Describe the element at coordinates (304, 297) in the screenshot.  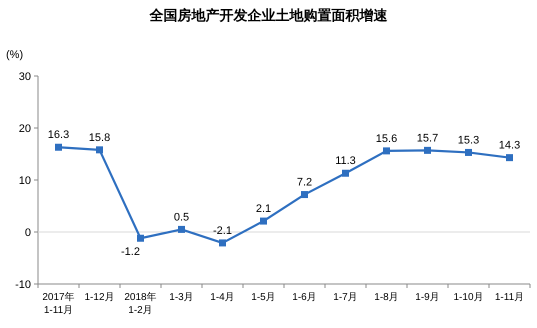
I see `x-tick-label: 1-6月` at that location.